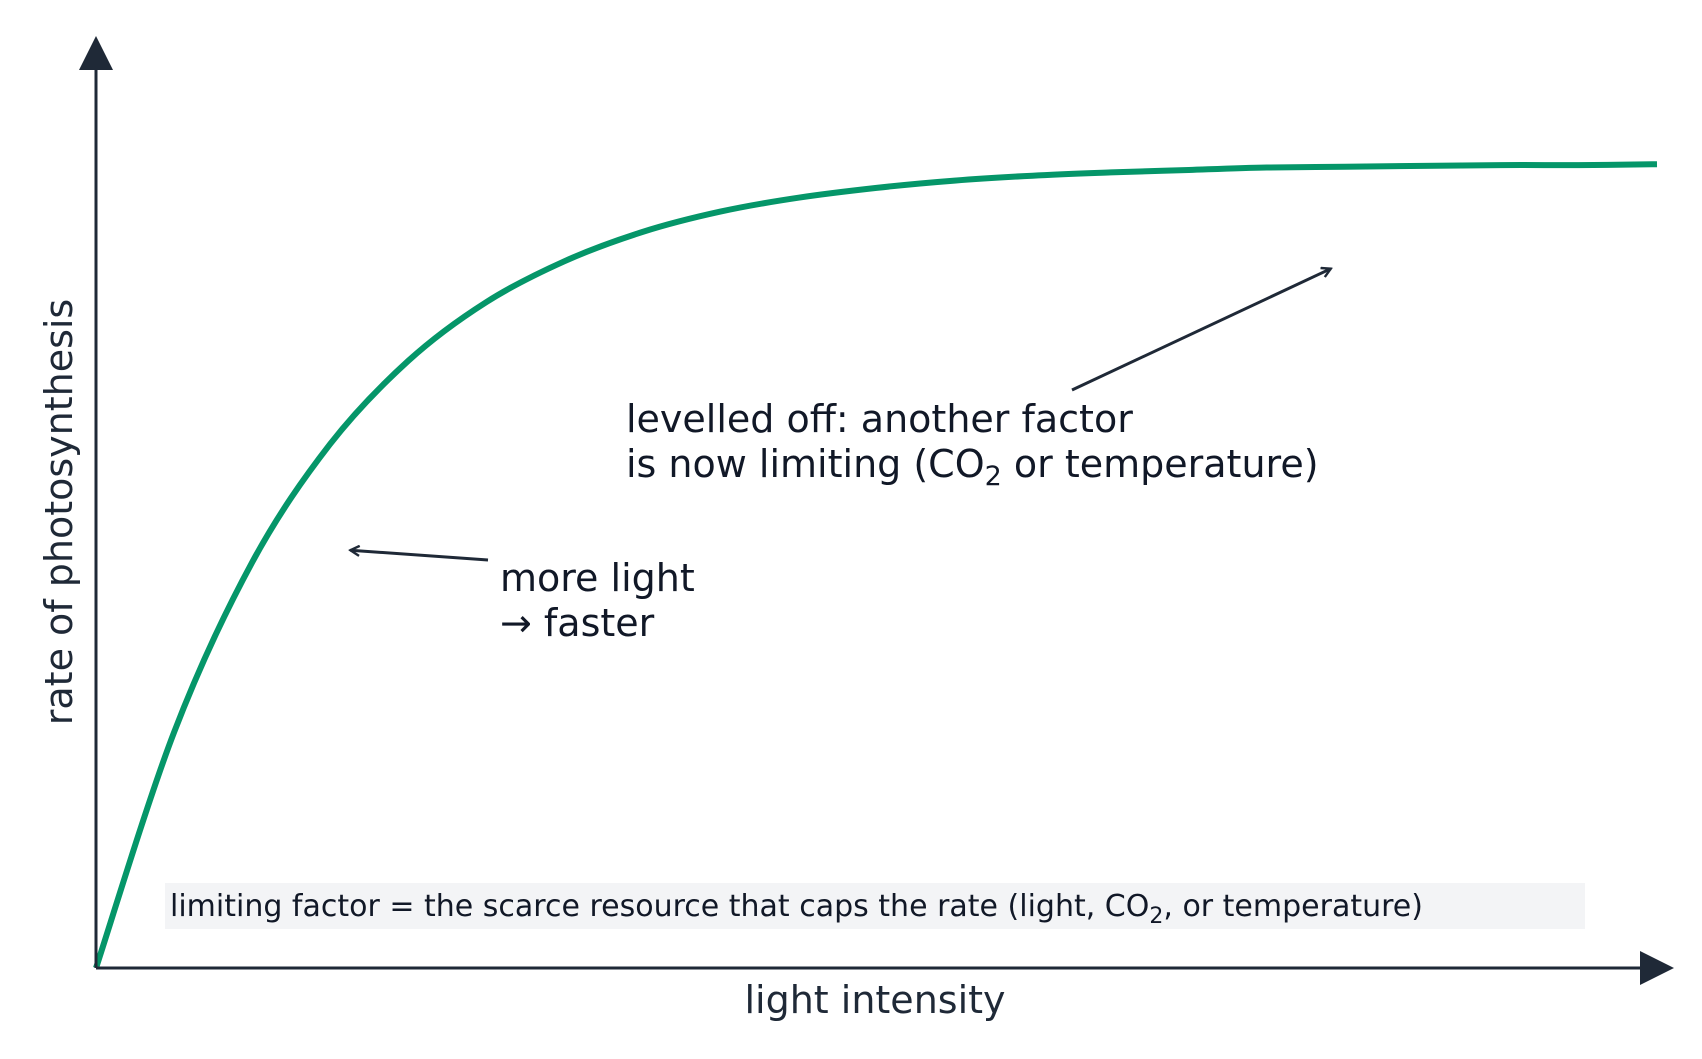 The height and width of the screenshot is (1059, 1702). What do you see at coordinates (59, 512) in the screenshot?
I see `y-axis-label: rate of photosynthesis` at bounding box center [59, 512].